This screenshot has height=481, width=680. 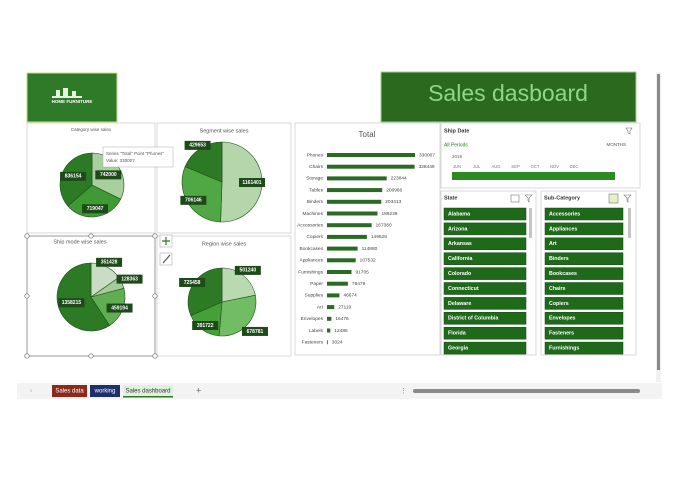 I want to click on slicer-item-label: Binders, so click(x=559, y=259).